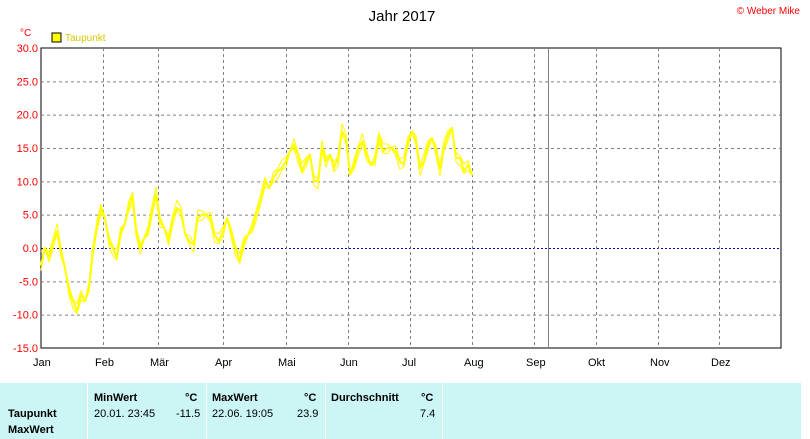  What do you see at coordinates (769, 11) in the screenshot?
I see `copyright-label: © Weber Mike` at bounding box center [769, 11].